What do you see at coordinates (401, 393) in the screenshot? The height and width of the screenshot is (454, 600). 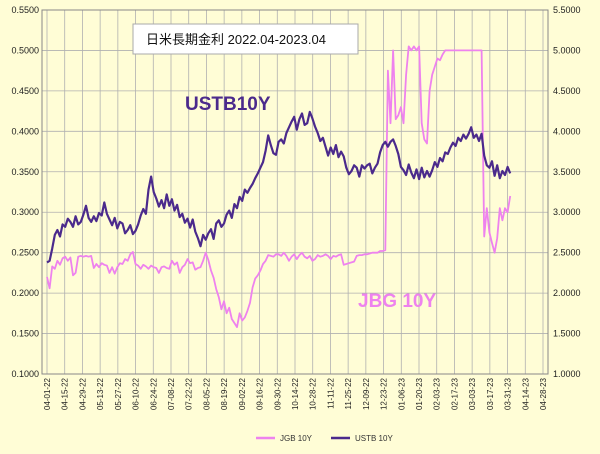 I see `x-tick-label: 01-06-23` at bounding box center [401, 393].